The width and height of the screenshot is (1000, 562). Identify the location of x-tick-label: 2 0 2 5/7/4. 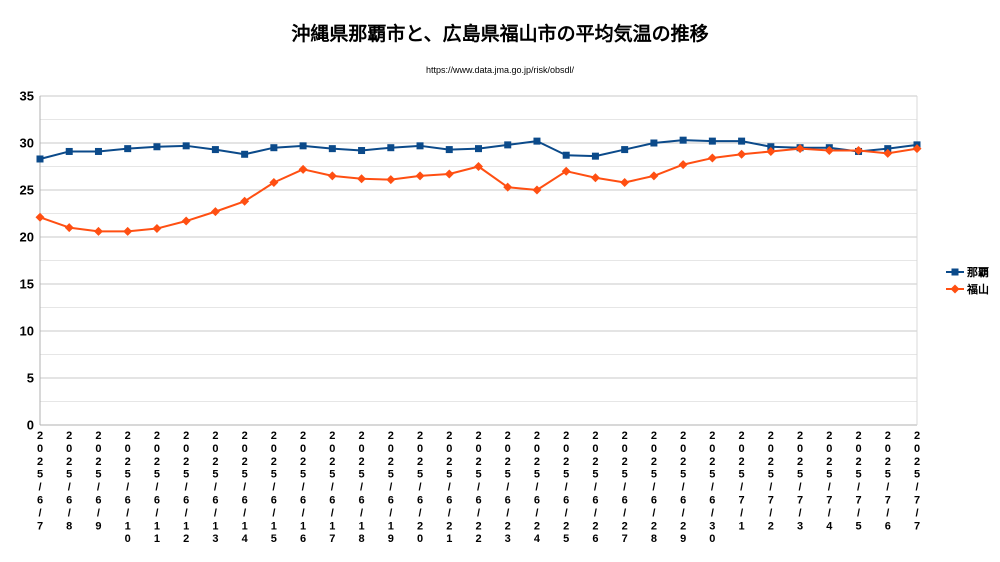
(829, 481).